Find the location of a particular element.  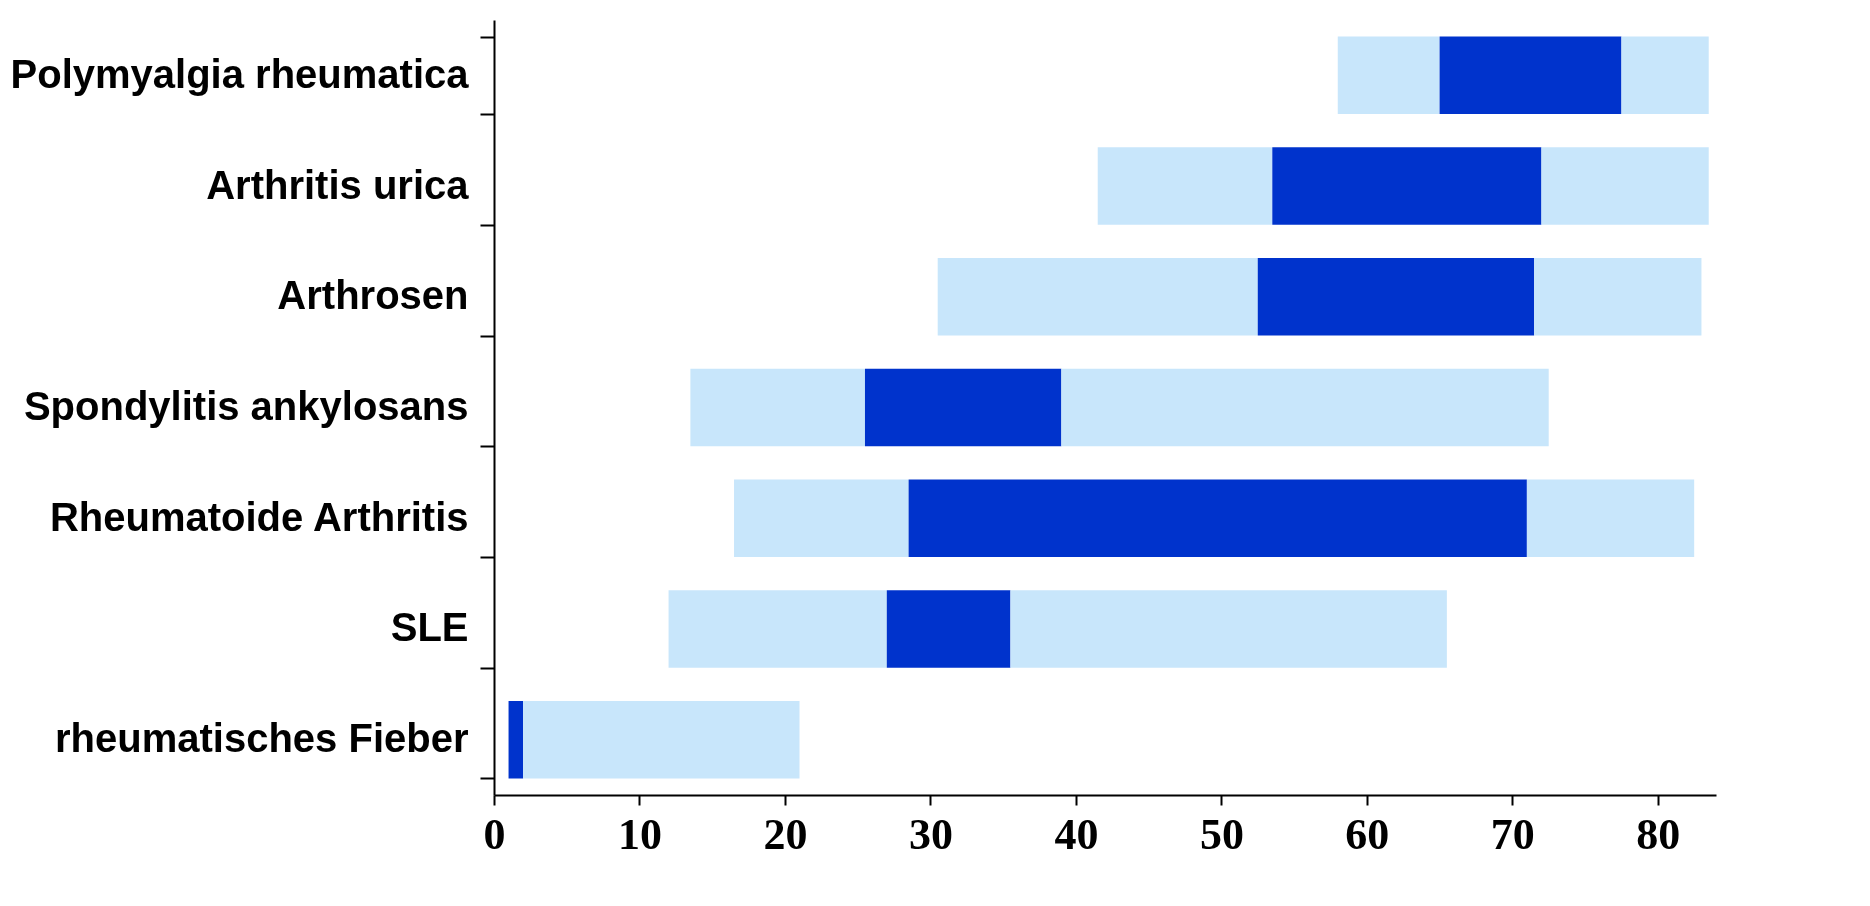

y-tick-label: Arthrosen is located at coordinates (373, 295).